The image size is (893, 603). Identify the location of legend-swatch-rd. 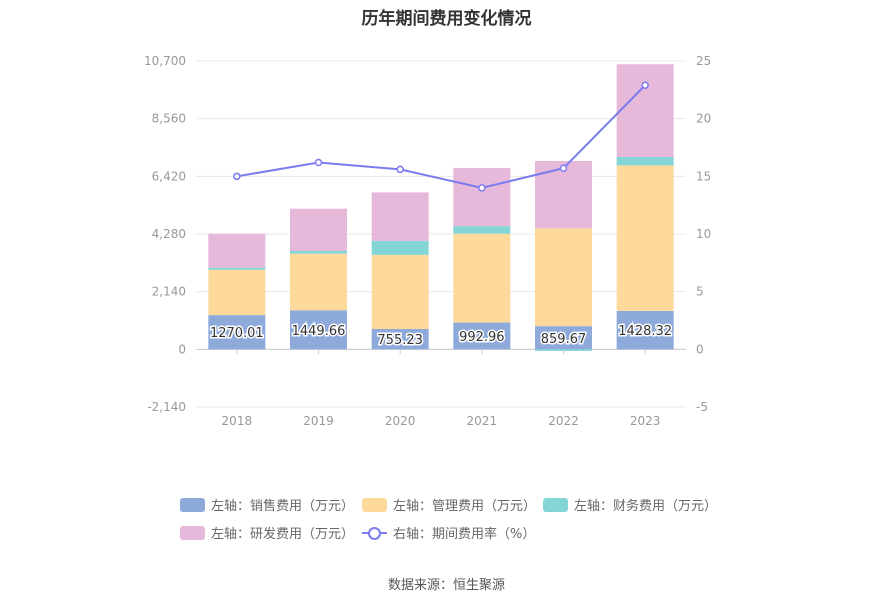
(192, 532).